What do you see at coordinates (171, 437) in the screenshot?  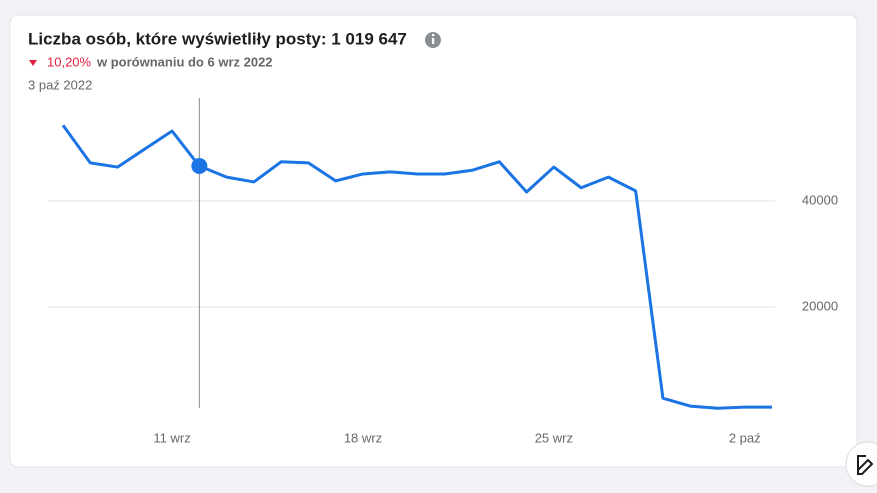 I see `x-tick-label: 11 wrz` at bounding box center [171, 437].